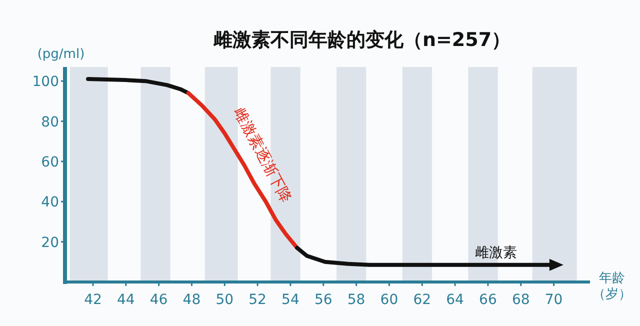  What do you see at coordinates (553, 300) in the screenshot?
I see `x-tick-label: 70` at bounding box center [553, 300].